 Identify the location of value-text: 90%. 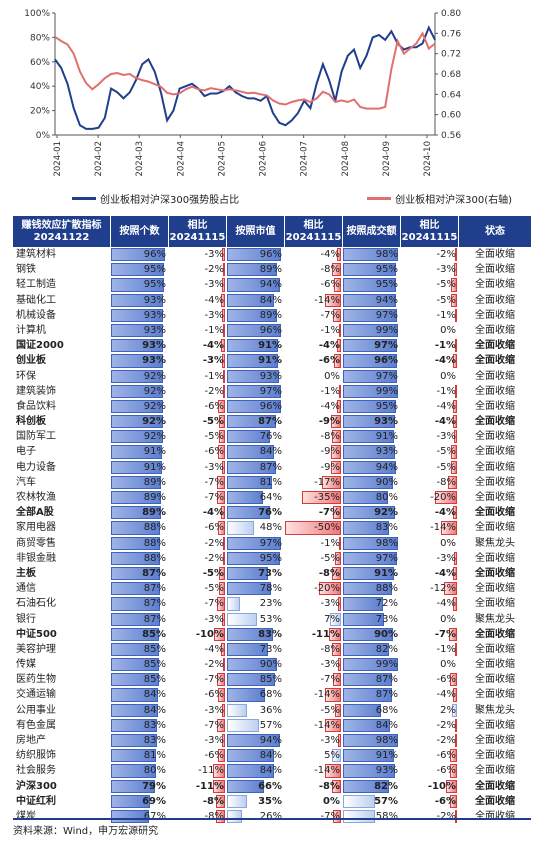
(386, 634).